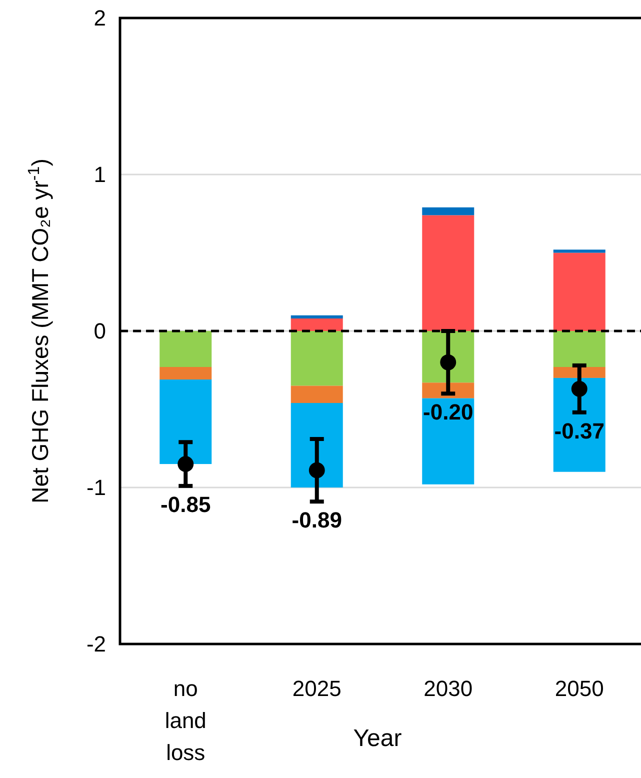 The width and height of the screenshot is (641, 778). Describe the element at coordinates (96, 487) in the screenshot. I see `y-tick-label: -1` at that location.